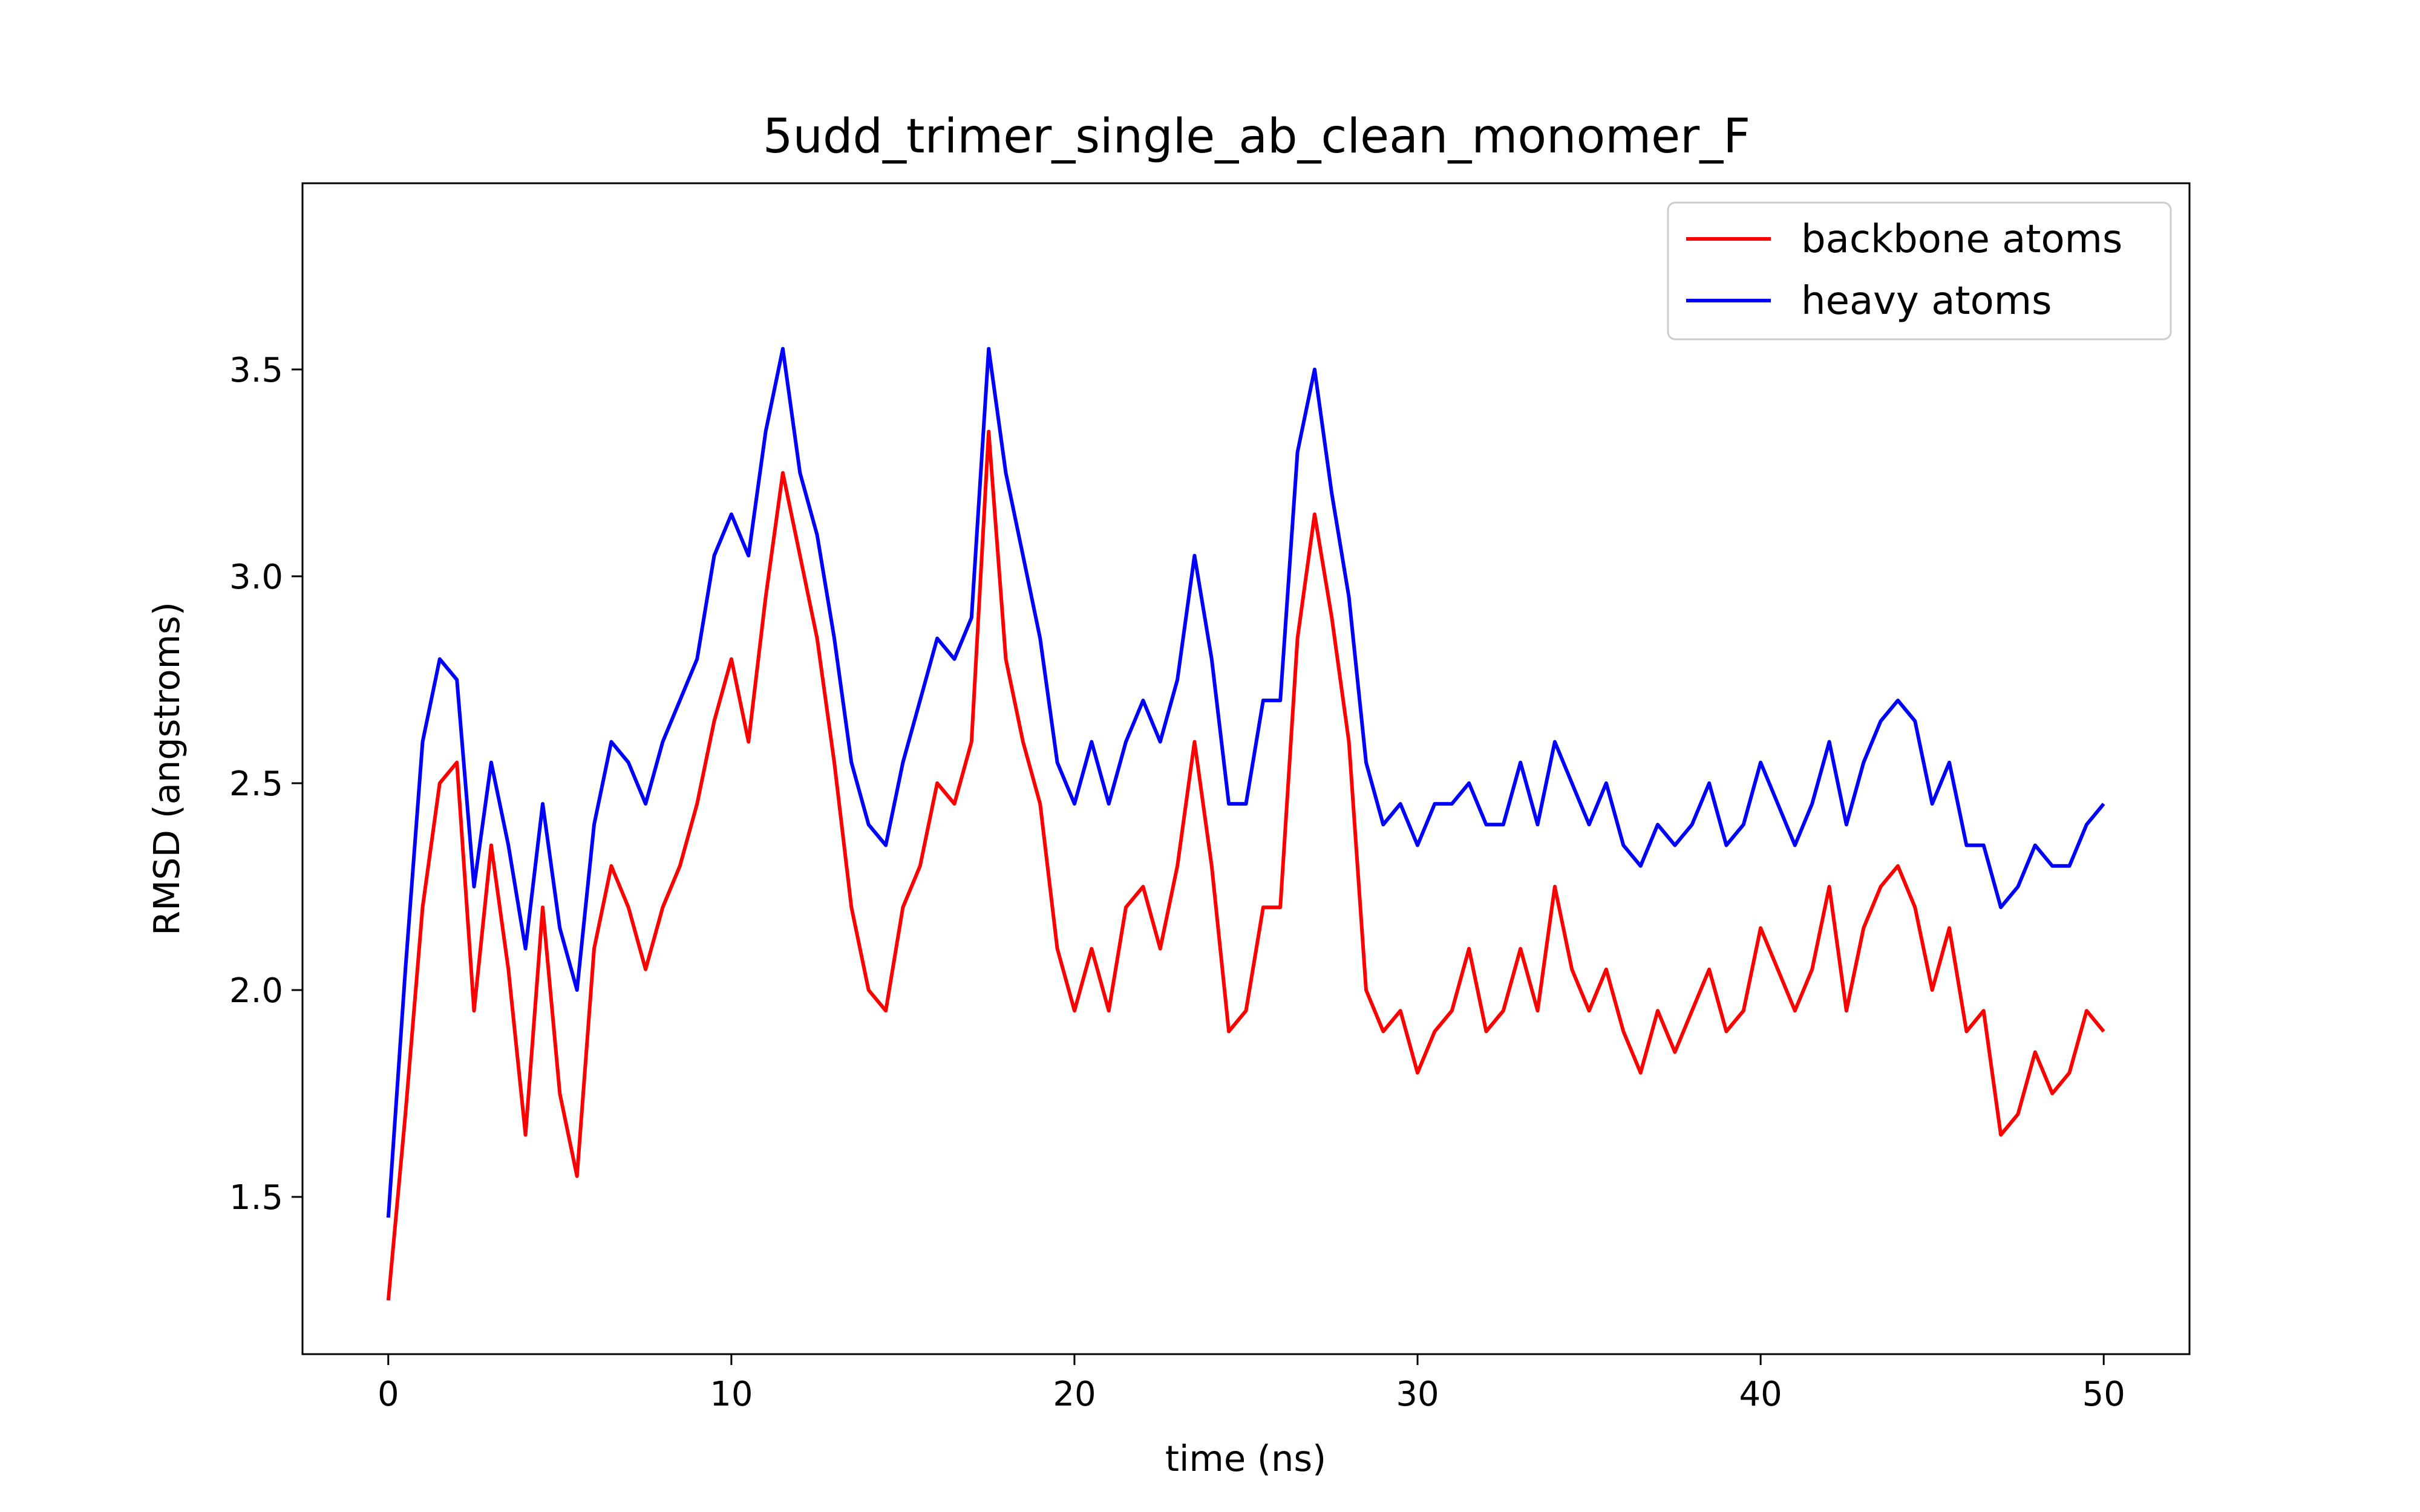 This screenshot has width=2420, height=1512. Describe the element at coordinates (1245, 1458) in the screenshot. I see `x-axis-label: time (ns)` at that location.